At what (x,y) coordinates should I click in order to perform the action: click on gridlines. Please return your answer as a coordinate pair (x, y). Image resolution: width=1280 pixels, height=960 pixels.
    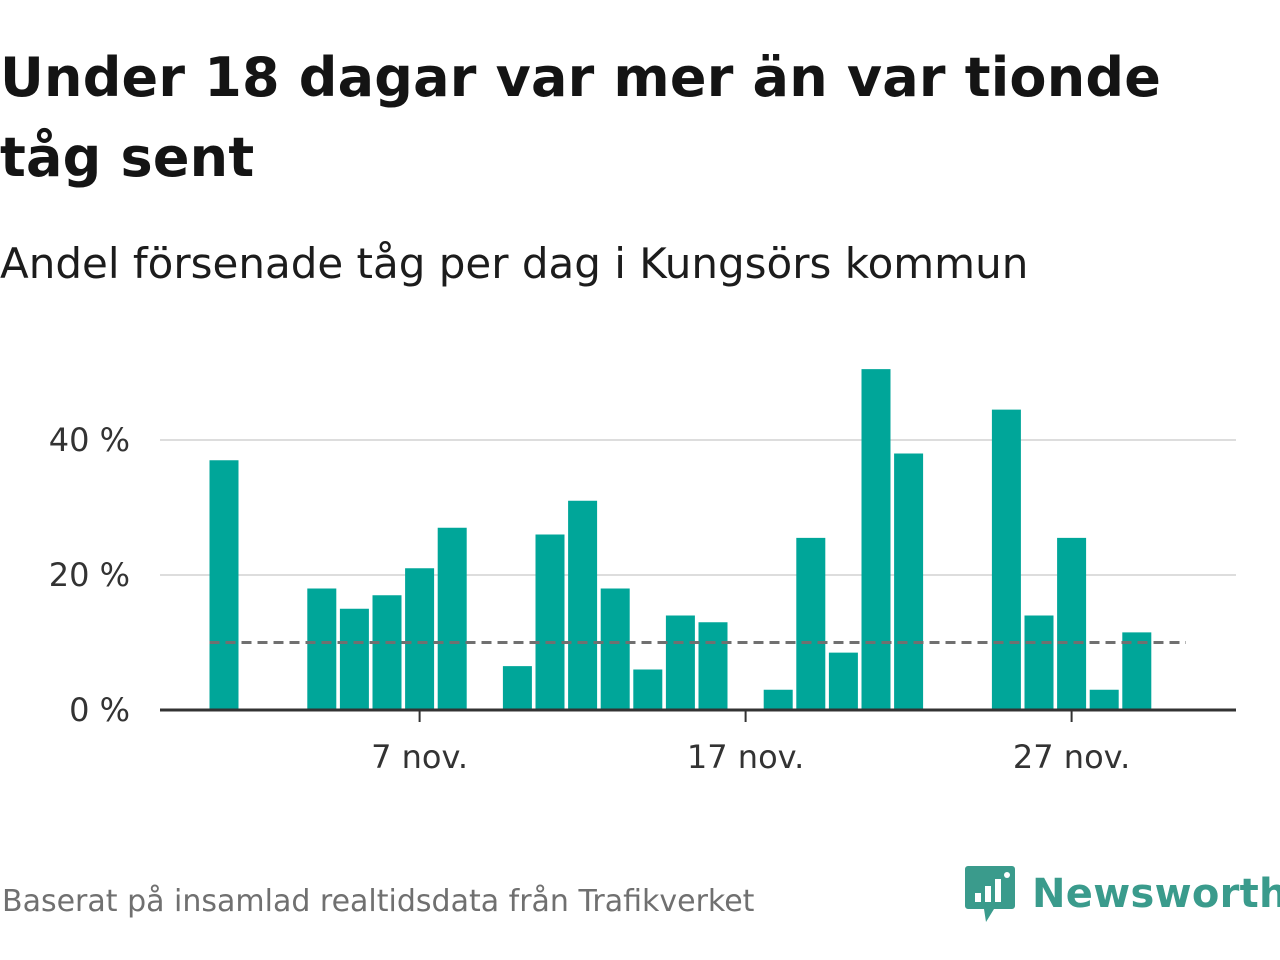
    Looking at the image, I should click on (698, 507).